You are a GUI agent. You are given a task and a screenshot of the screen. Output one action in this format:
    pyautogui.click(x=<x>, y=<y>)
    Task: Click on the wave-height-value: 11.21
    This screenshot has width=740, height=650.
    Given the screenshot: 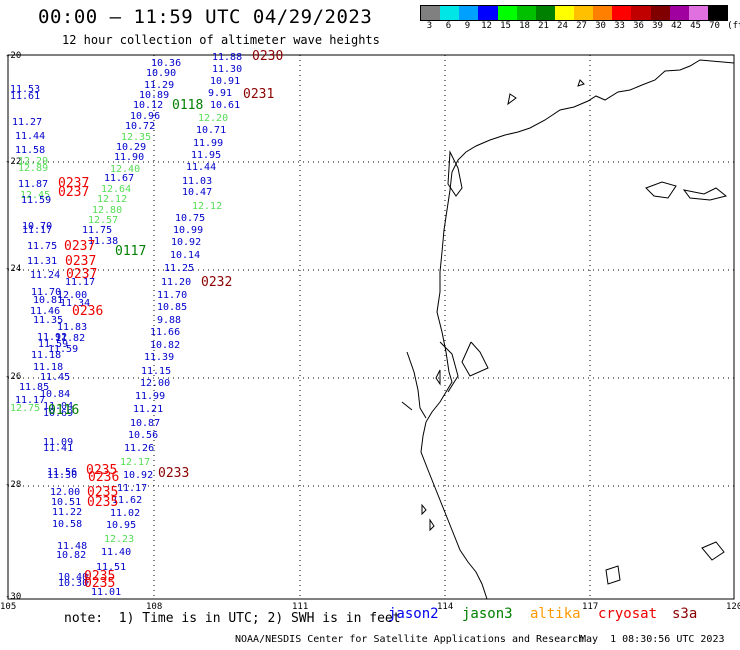 What is the action you would take?
    pyautogui.click(x=148, y=409)
    